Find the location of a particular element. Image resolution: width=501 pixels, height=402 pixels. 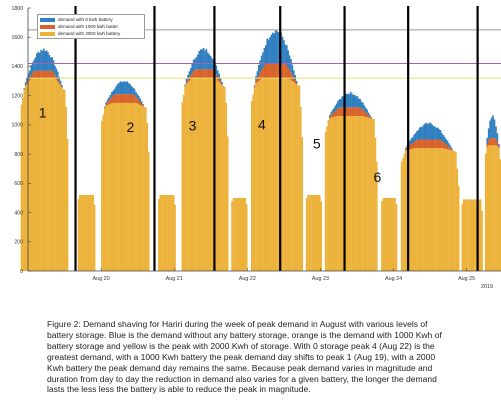

y-tick-label: 200 is located at coordinates (18, 243).